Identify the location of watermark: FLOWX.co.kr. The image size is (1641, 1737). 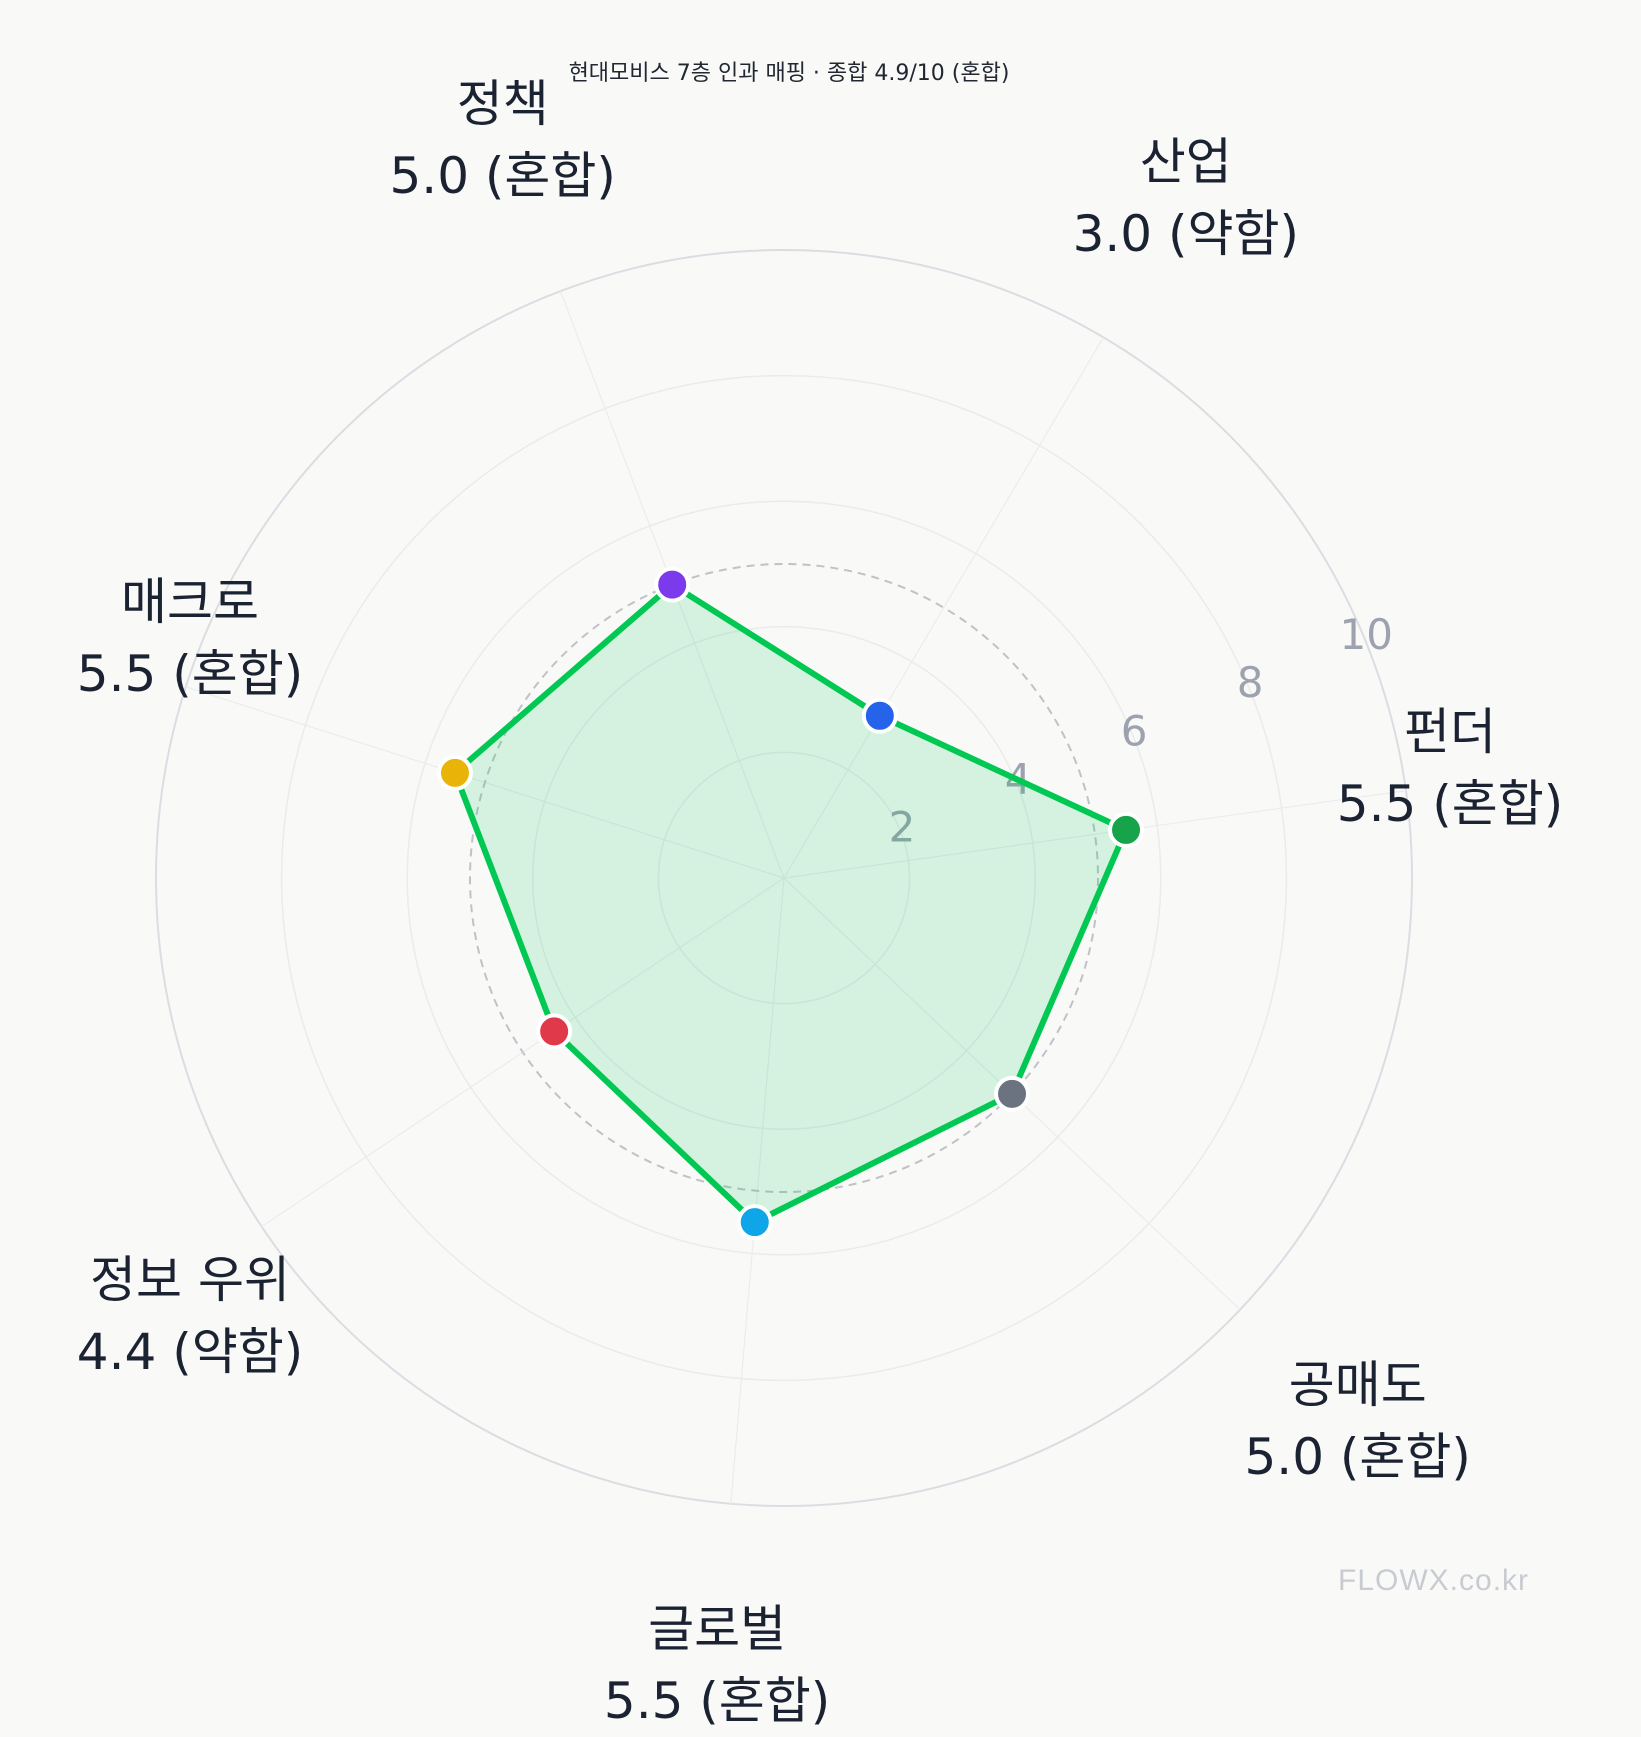
(1434, 1580).